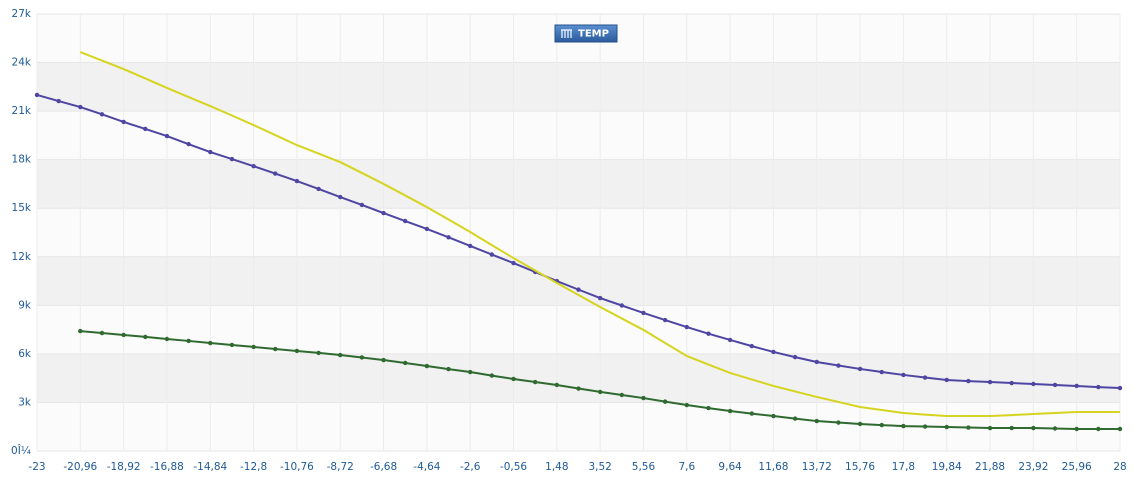 This screenshot has width=1133, height=480. I want to click on x-tick-label: -16,88, so click(167, 467).